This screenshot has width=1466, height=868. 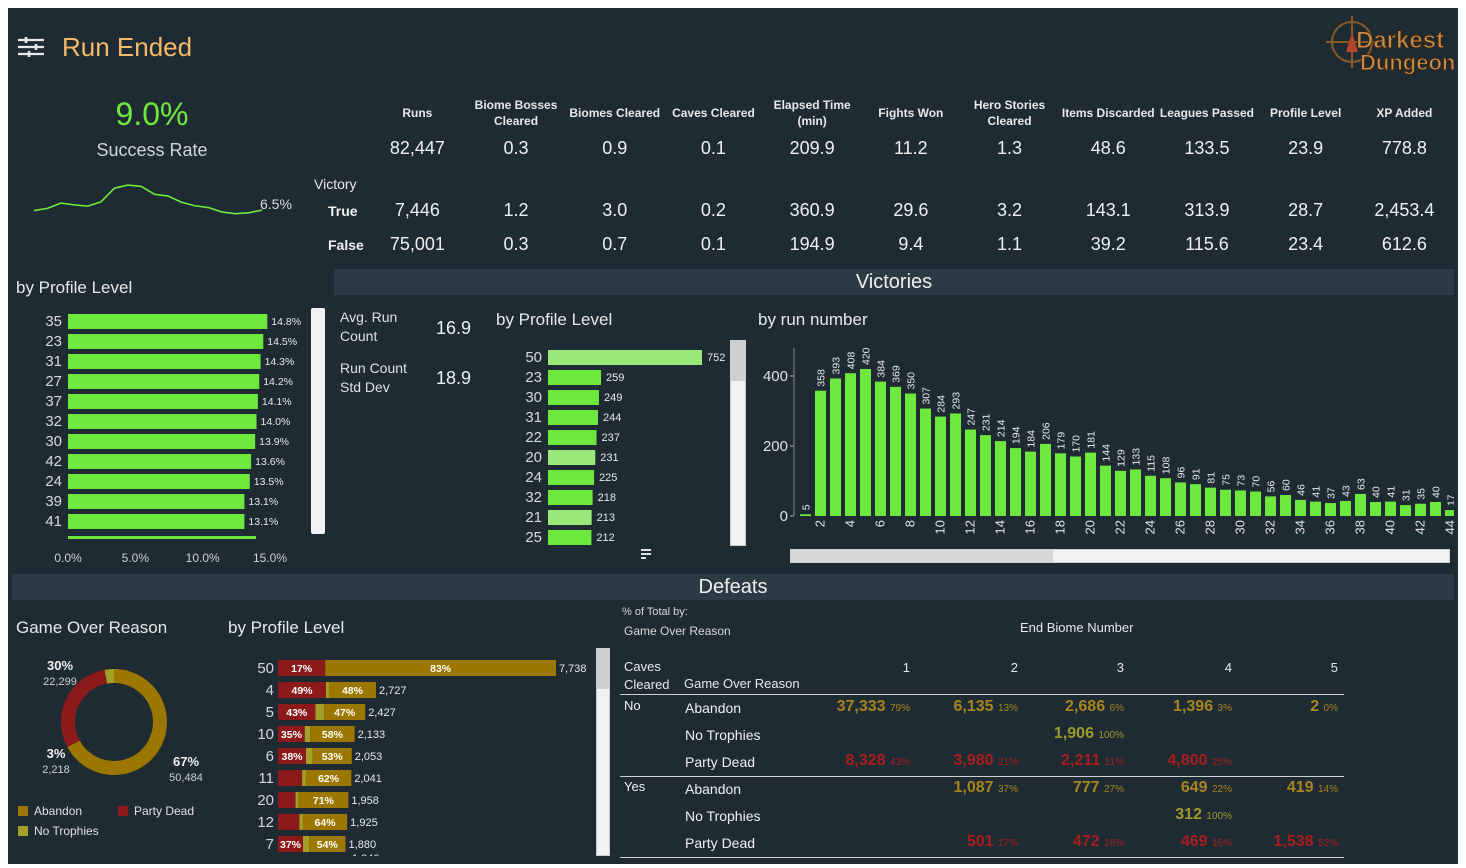 What do you see at coordinates (533, 357) in the screenshot?
I see `vic-profile-level: 50` at bounding box center [533, 357].